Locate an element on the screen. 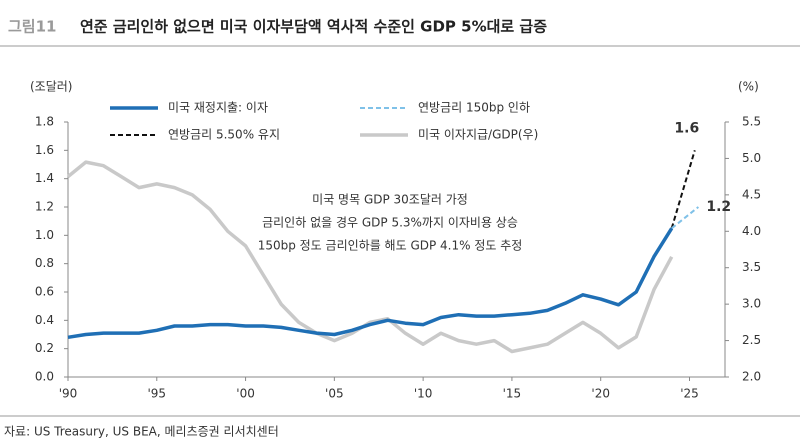  value-label: 1.2 is located at coordinates (718, 207).